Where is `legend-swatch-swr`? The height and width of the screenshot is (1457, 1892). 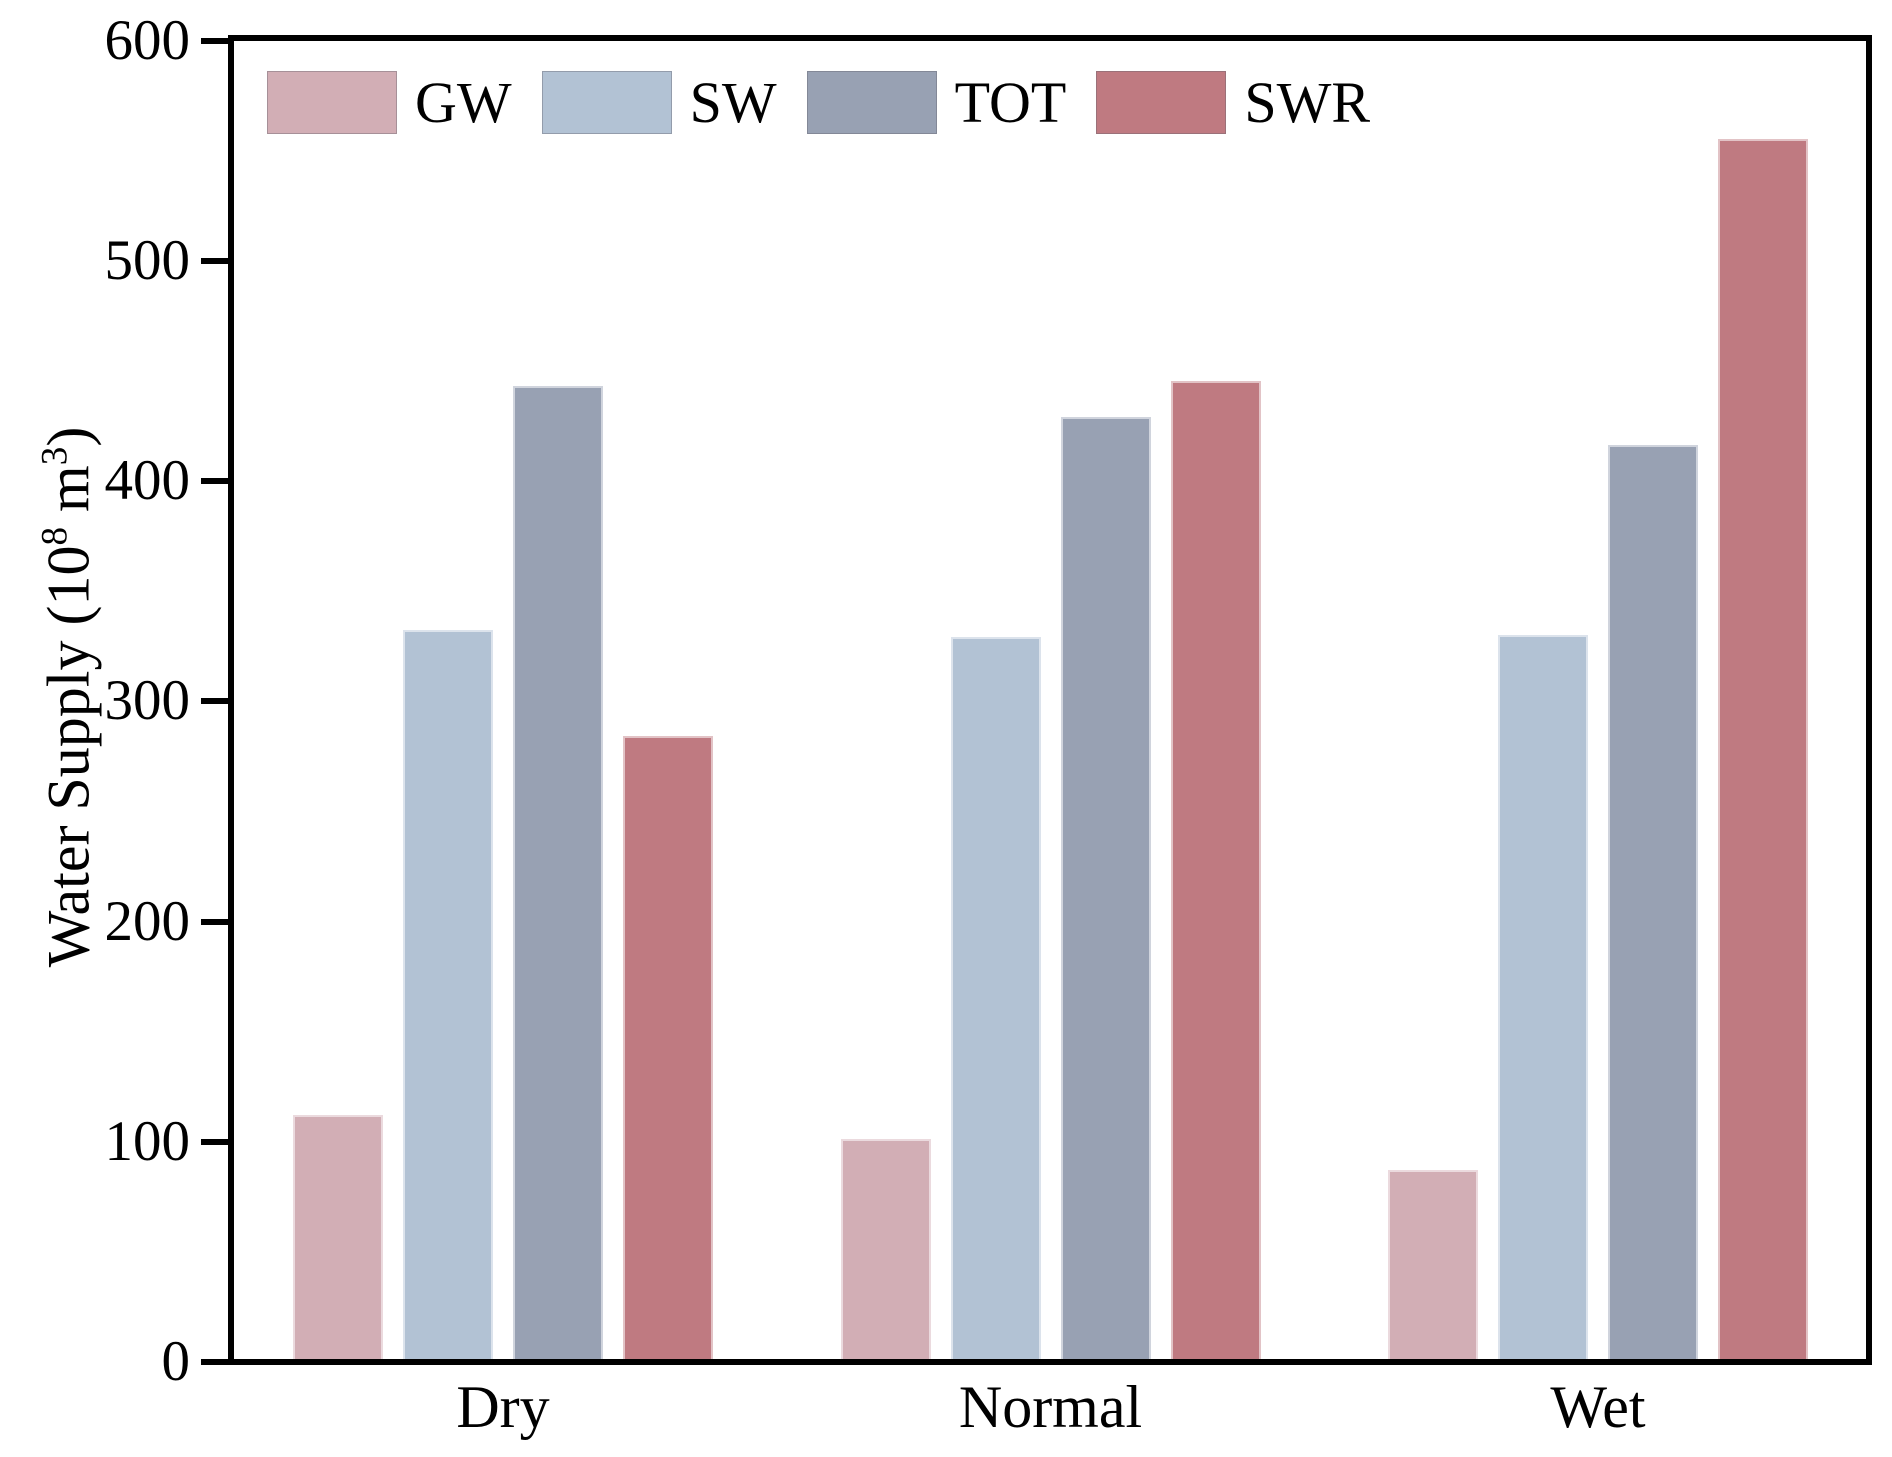 legend-swatch-swr is located at coordinates (1161, 102).